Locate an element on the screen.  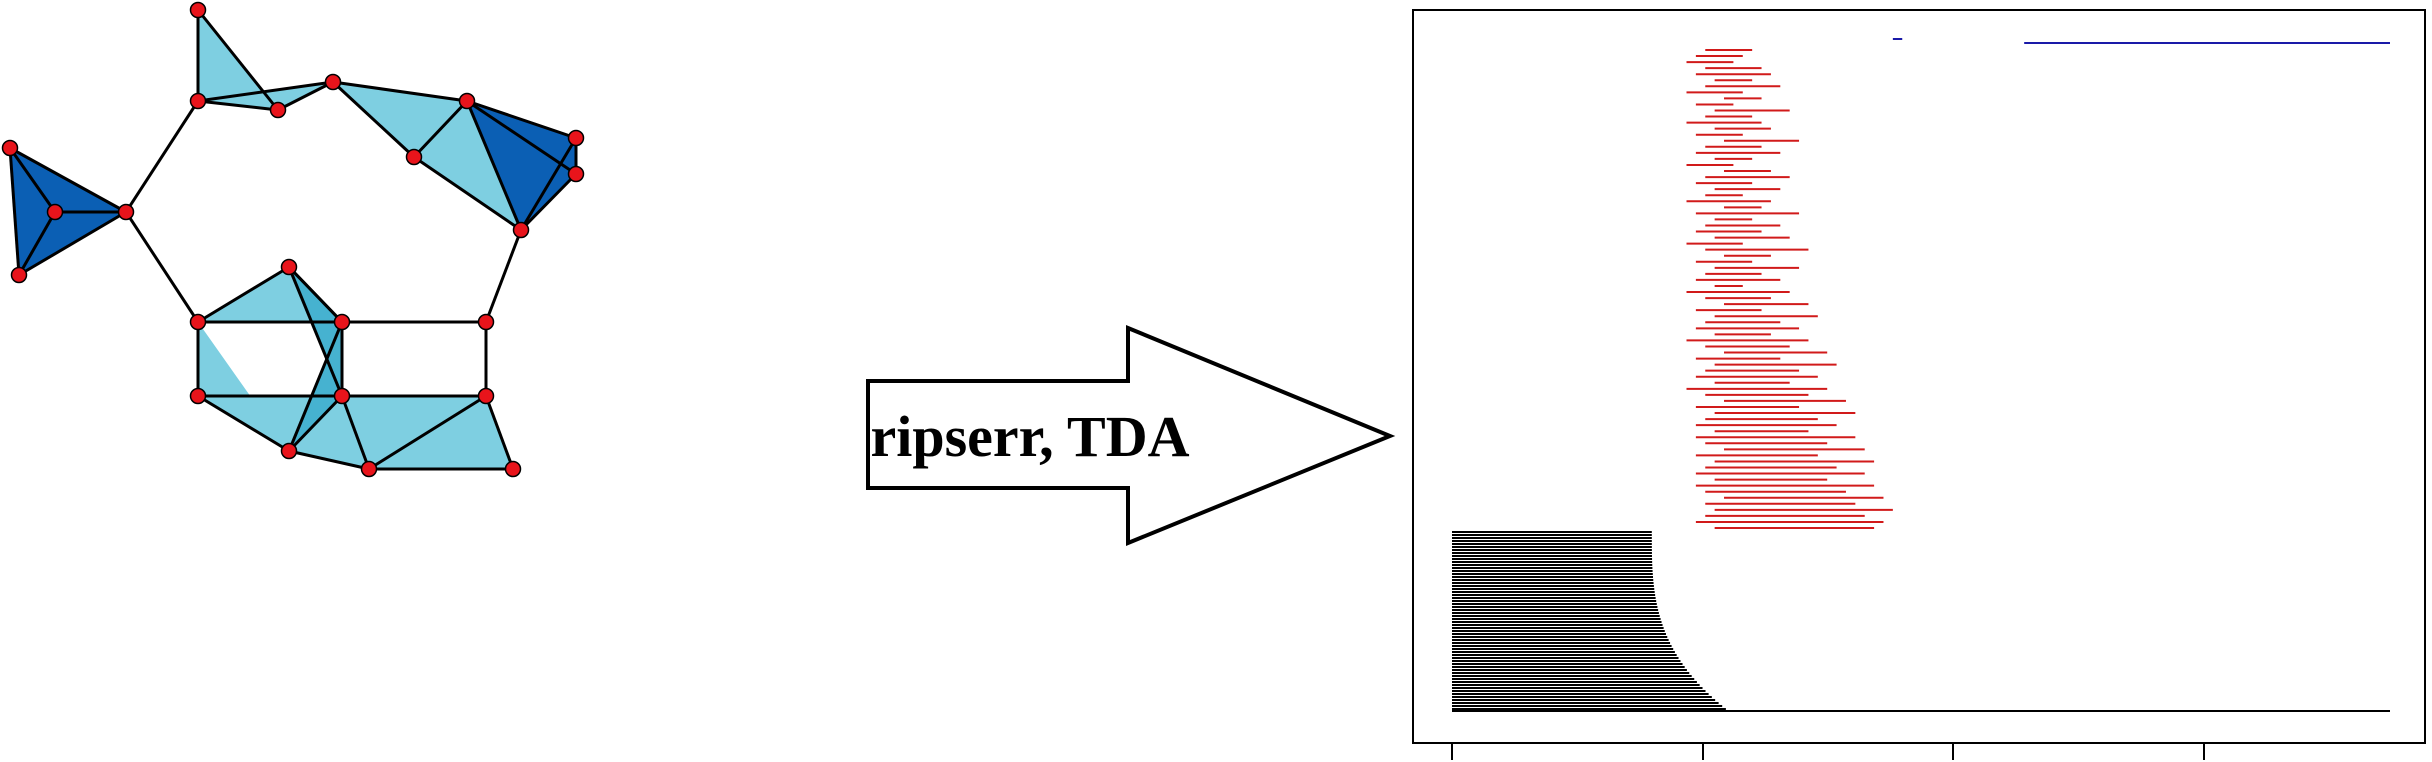
arrow-shape is located at coordinates (1131, 435).